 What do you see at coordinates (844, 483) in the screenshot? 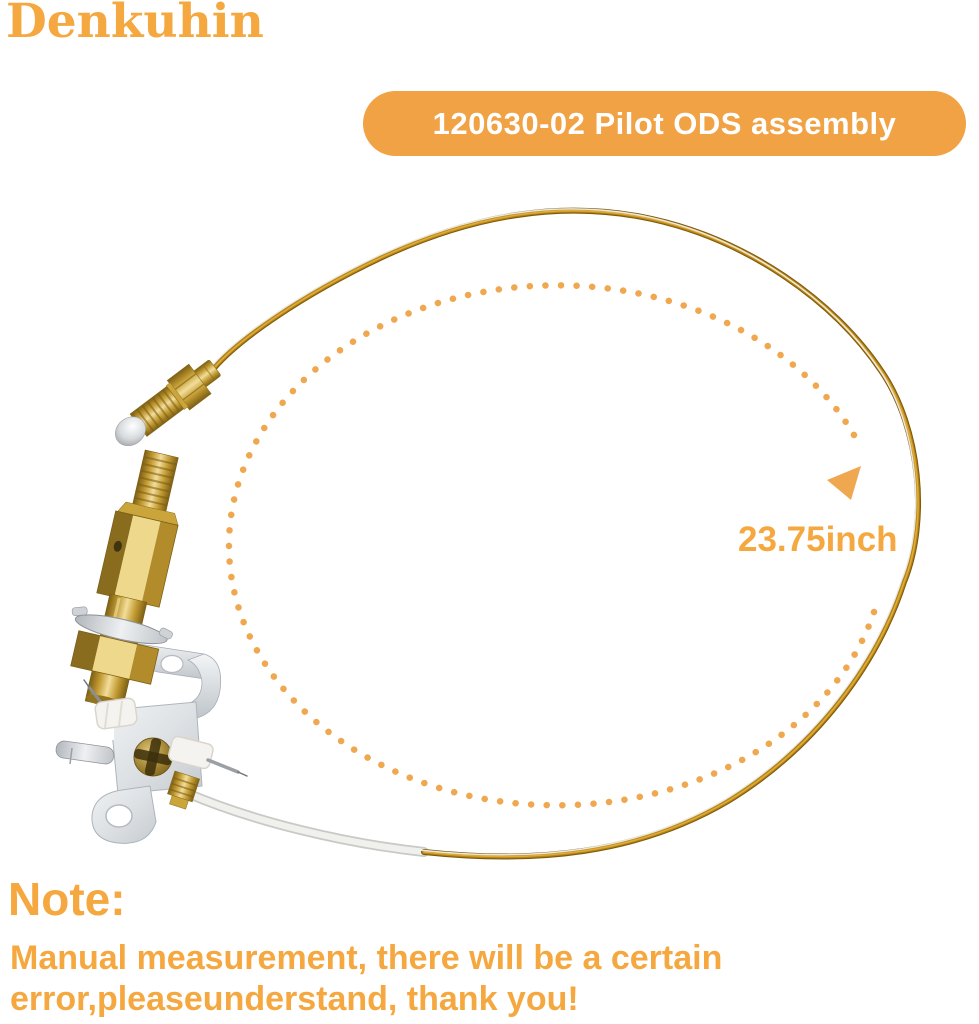
I see `measurement-arrow-icon` at bounding box center [844, 483].